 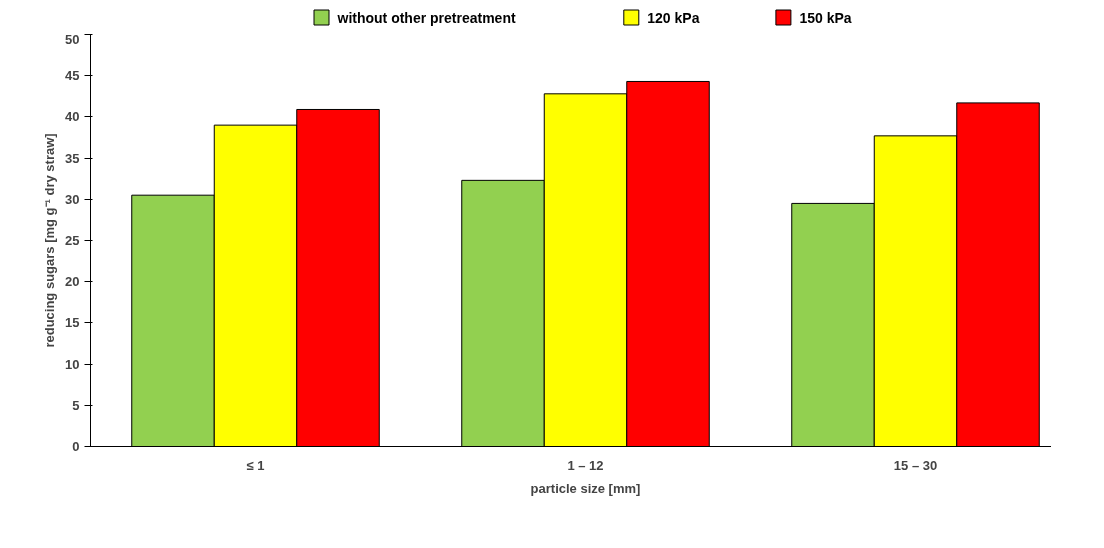 I want to click on y-tick-label: 30, so click(x=72, y=199).